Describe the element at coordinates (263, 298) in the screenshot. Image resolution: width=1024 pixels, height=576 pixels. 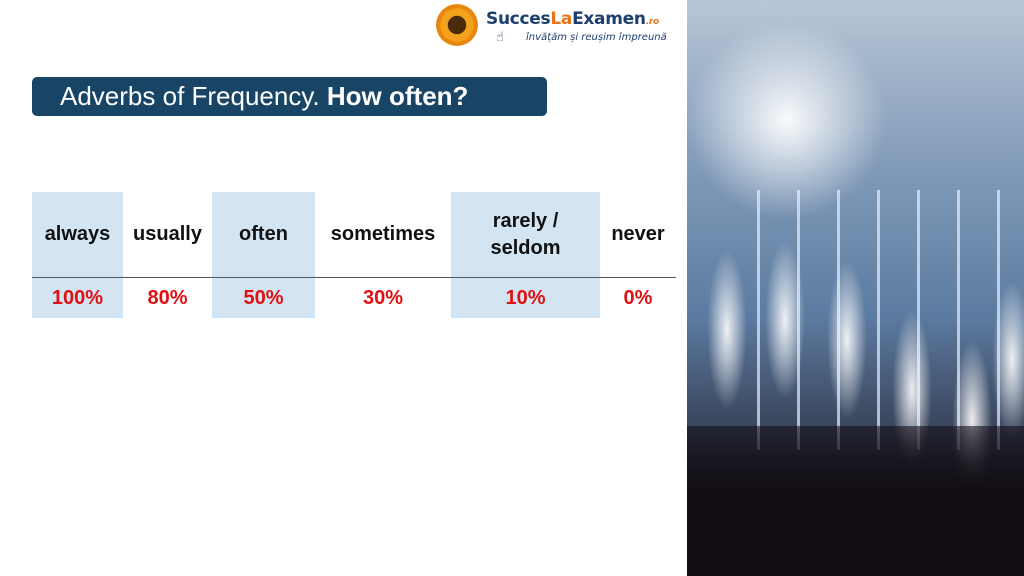
I see `percent-often: 50%` at that location.